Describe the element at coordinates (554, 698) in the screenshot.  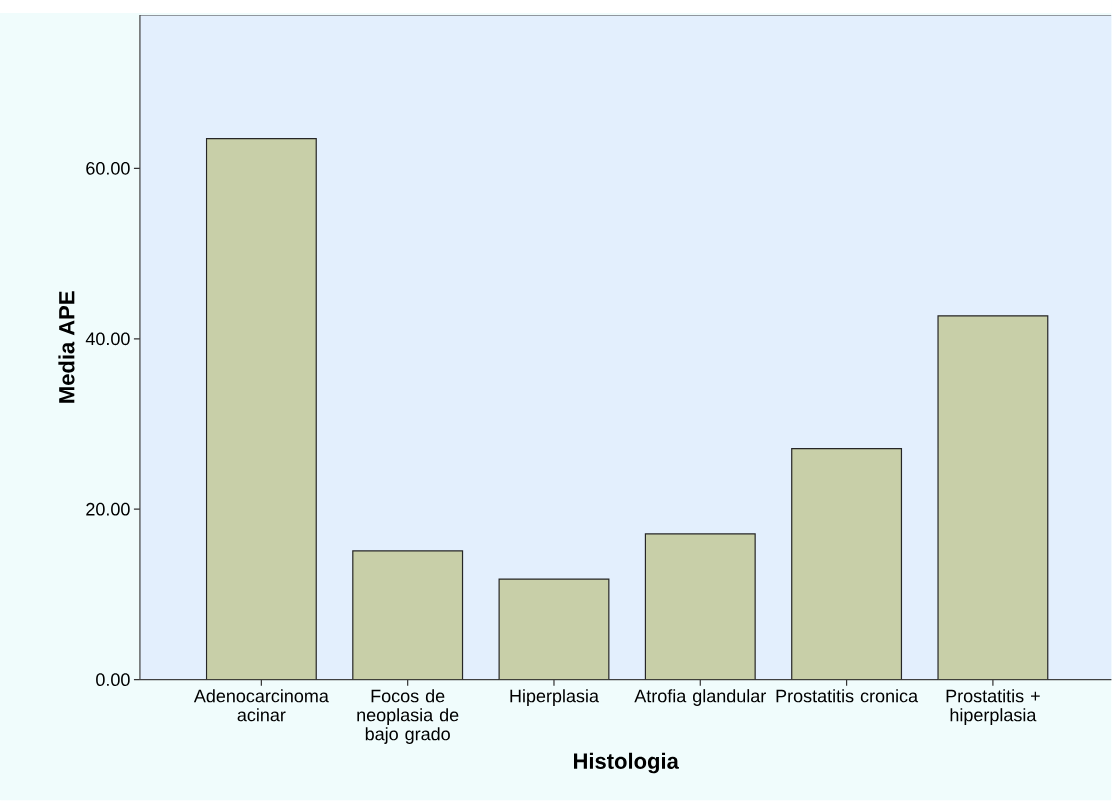
I see `x-tick-label: Hiperplasia` at that location.